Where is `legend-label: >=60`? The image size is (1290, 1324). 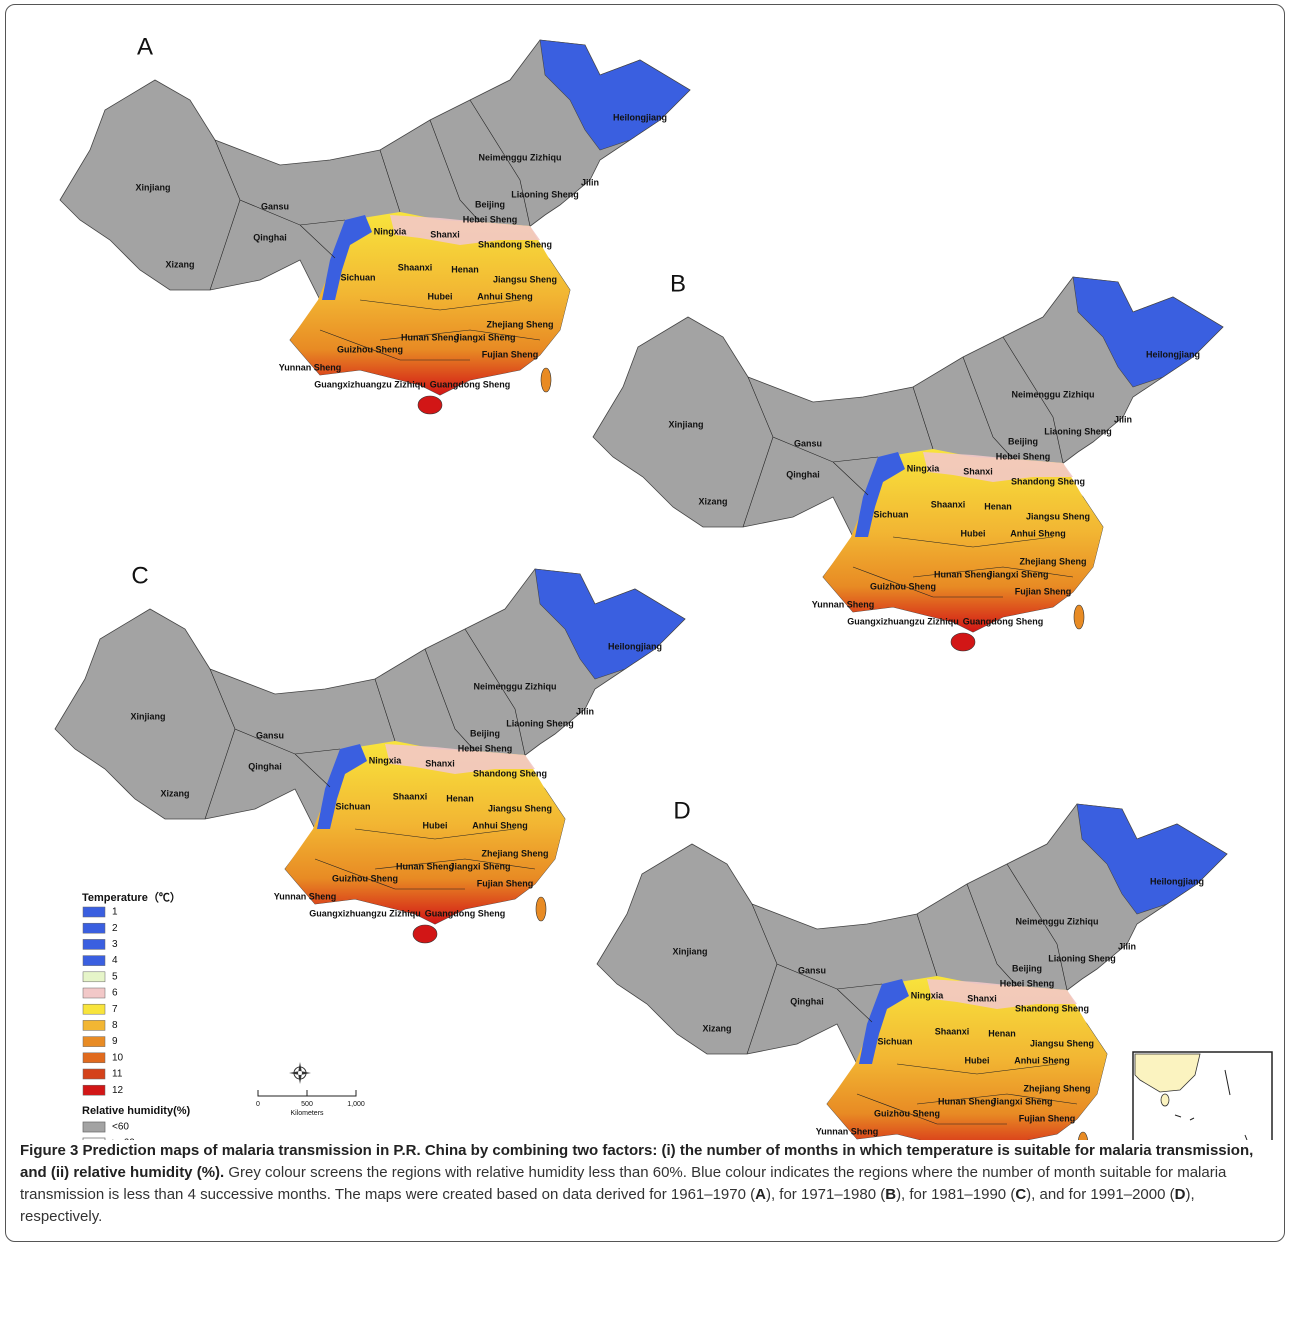 legend-label: >=60 is located at coordinates (123, 1139).